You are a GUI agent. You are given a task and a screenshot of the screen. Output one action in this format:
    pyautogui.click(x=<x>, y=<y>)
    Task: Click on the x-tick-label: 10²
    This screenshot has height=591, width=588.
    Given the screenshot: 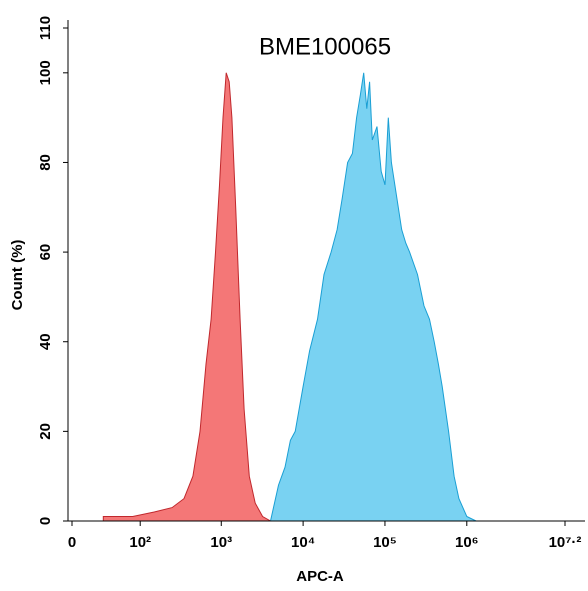 What is the action you would take?
    pyautogui.click(x=140, y=542)
    